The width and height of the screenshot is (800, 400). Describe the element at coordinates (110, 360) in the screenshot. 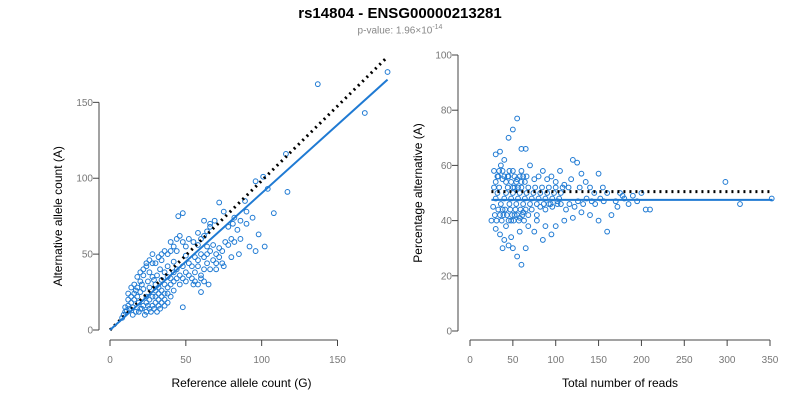

I see `x-tick-label: 0` at that location.